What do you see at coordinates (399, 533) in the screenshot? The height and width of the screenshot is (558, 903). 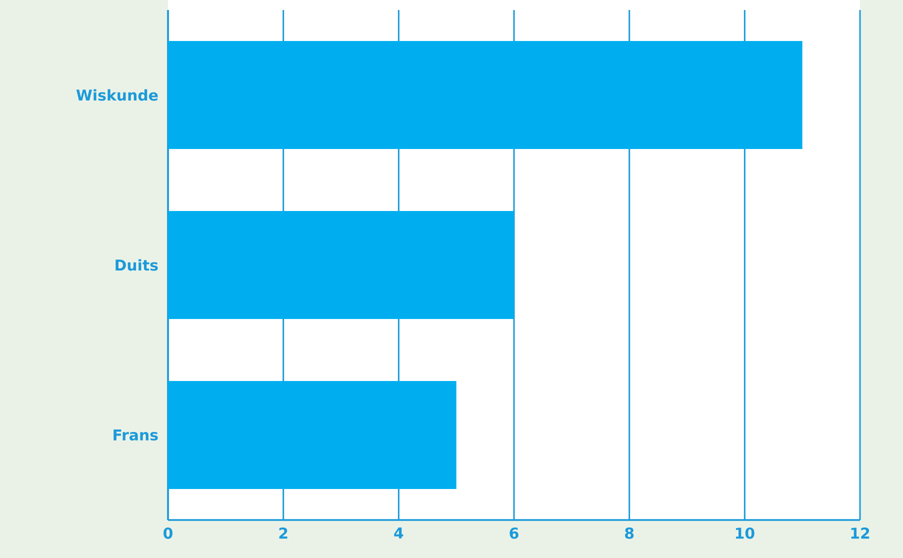 I see `x-tick-label: 4` at bounding box center [399, 533].